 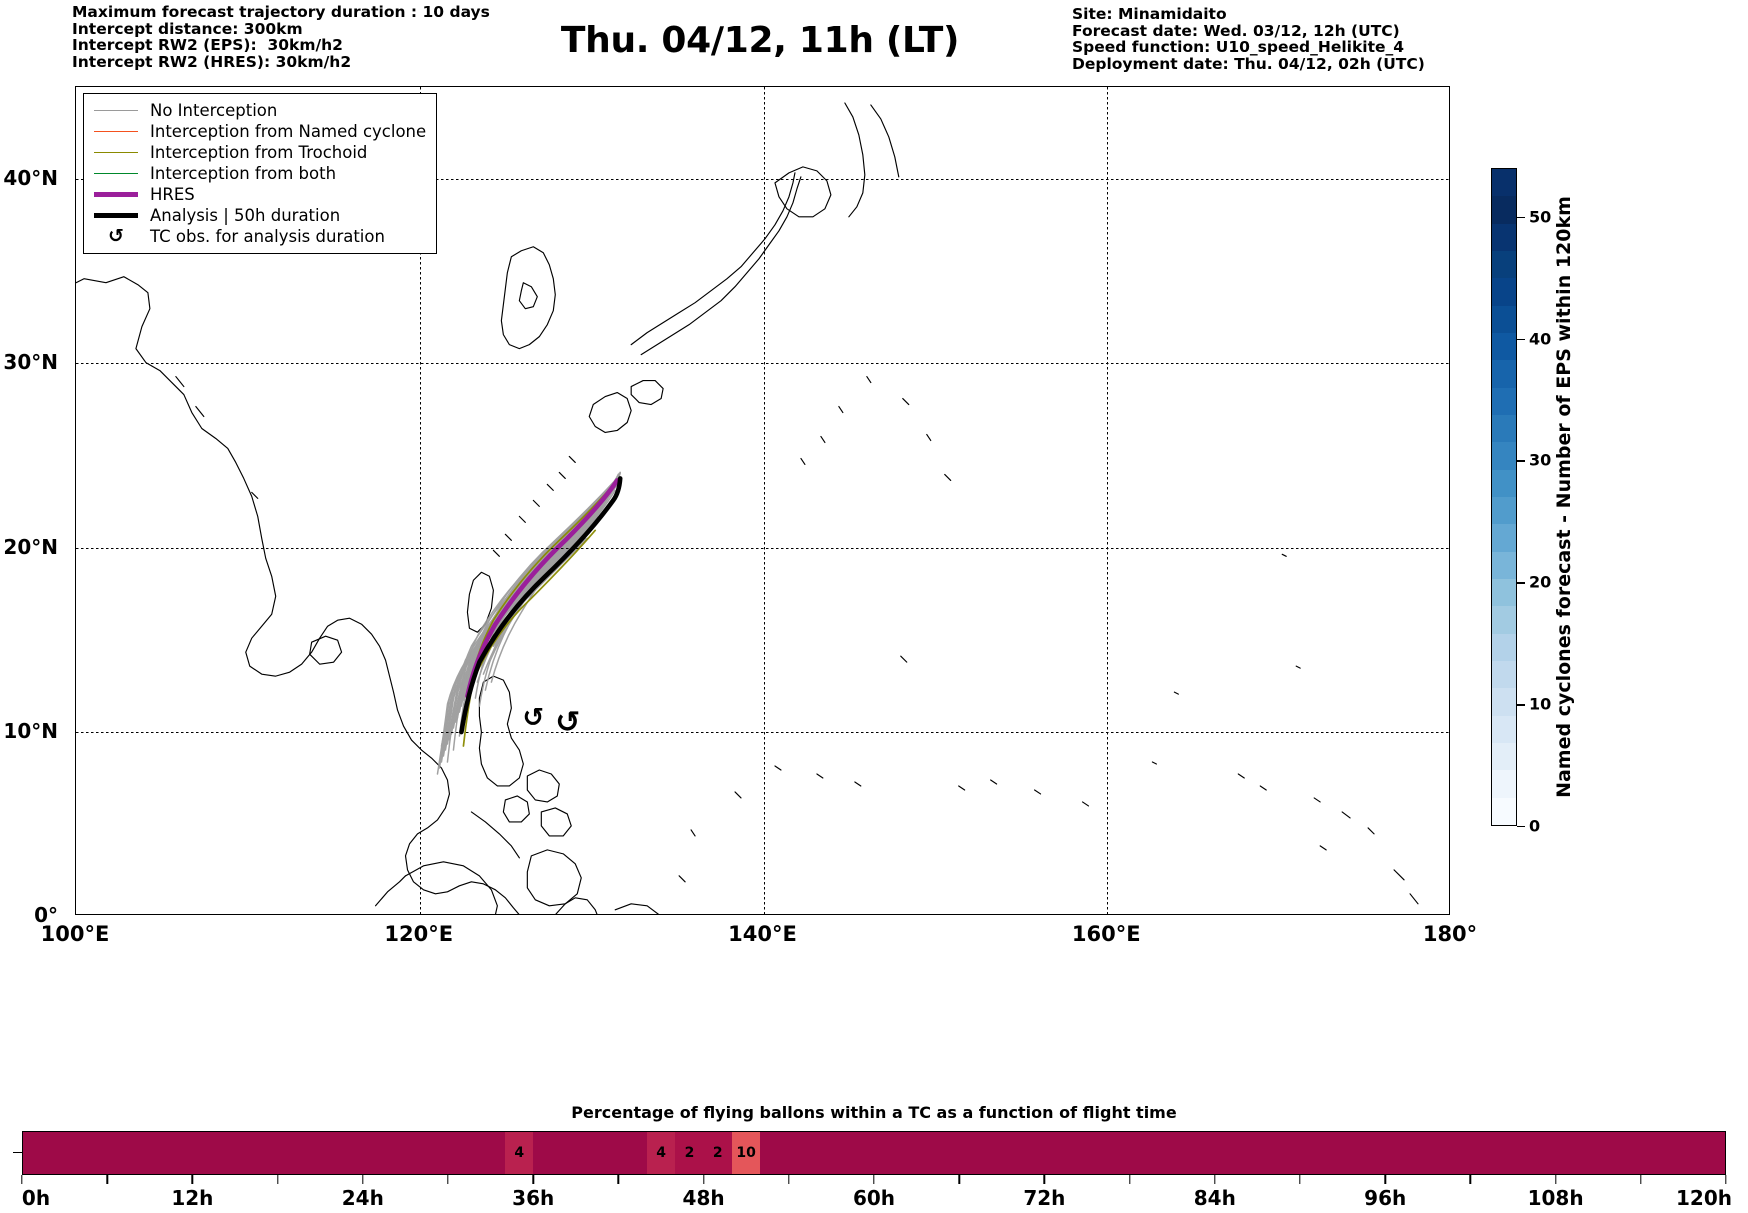 What do you see at coordinates (207, 1153) in the screenshot?
I see `percent-cell-empty-12h` at bounding box center [207, 1153].